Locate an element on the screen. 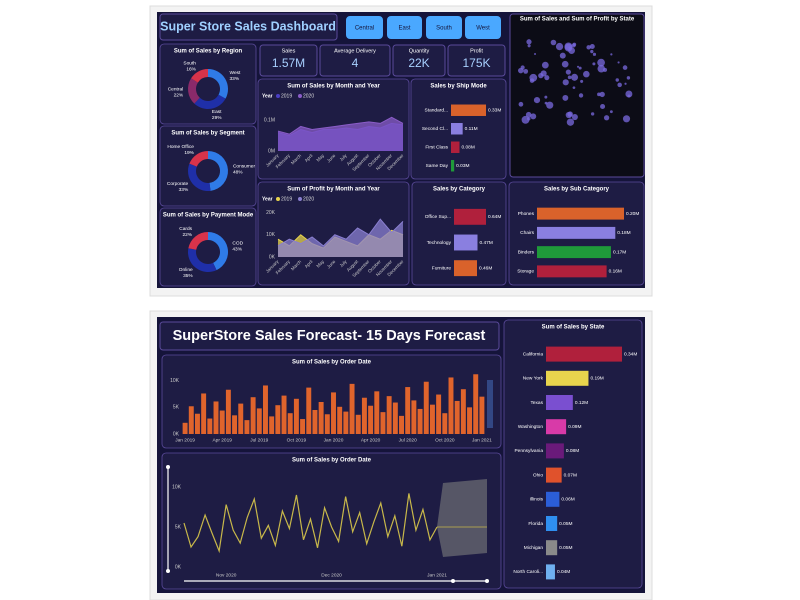 The width and height of the screenshot is (800, 600). area-line is located at coordinates (340, 232).